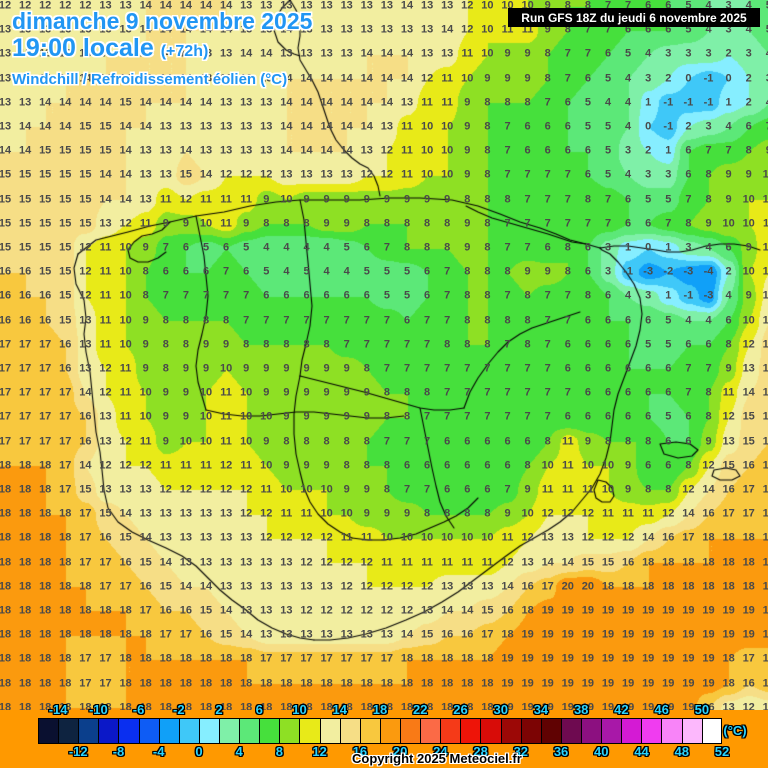  What do you see at coordinates (299, 709) in the screenshot?
I see `colour-scale-tick-upper: 10` at bounding box center [299, 709].